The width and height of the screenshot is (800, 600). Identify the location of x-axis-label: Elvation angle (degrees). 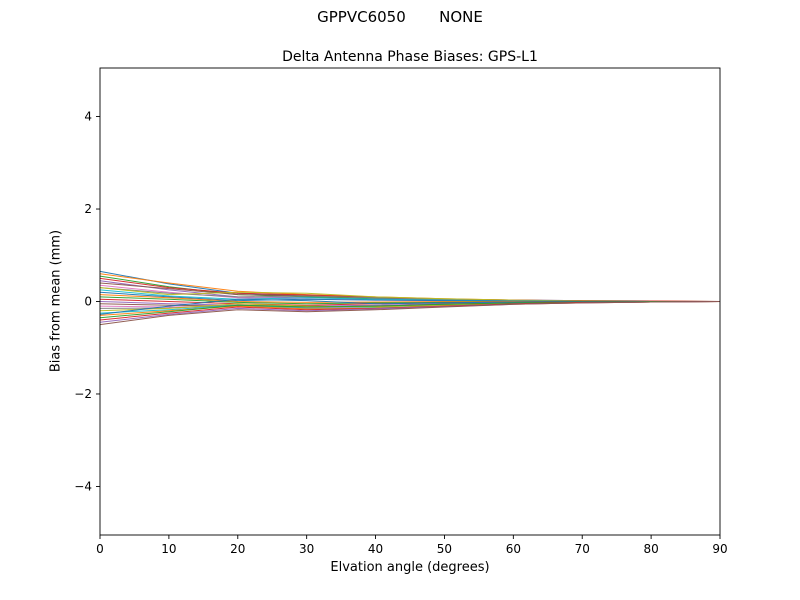
(410, 567).